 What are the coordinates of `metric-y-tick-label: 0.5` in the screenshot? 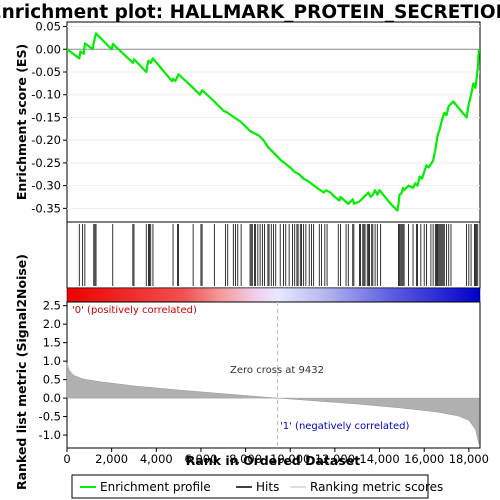 It's located at (52, 380).